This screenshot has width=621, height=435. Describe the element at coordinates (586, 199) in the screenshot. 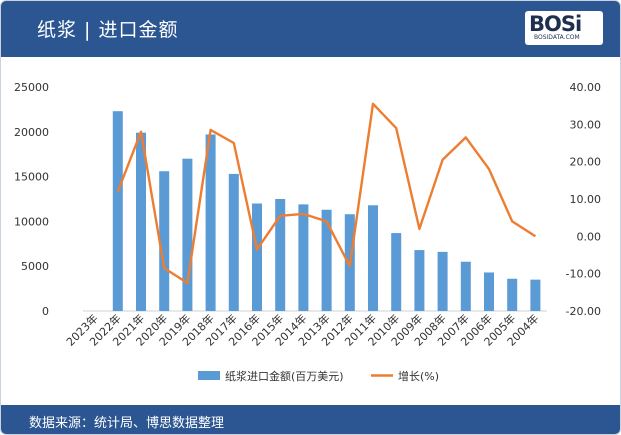

I see `y-right-tick-label: 10.00` at that location.